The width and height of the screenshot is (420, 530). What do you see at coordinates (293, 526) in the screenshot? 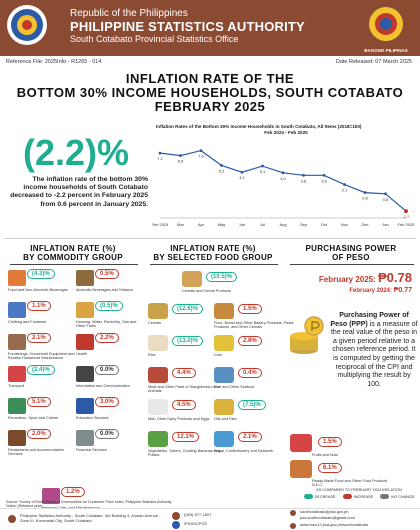
I see `website-icon` at bounding box center [293, 526].